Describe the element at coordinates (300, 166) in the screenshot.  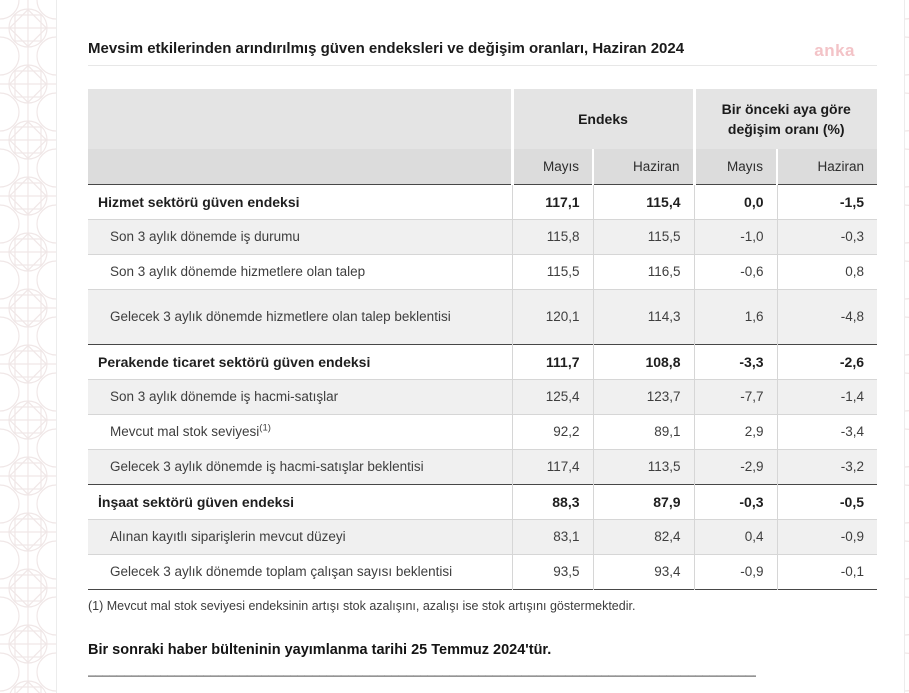
I see `empty-subheader-cell` at that location.